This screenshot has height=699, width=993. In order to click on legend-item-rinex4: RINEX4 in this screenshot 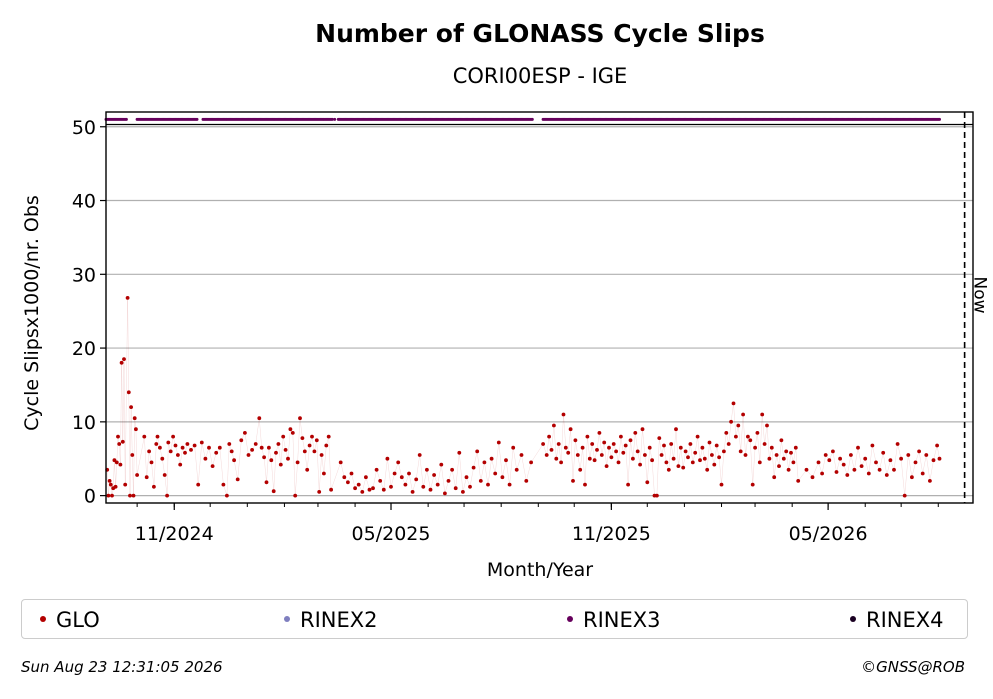, I will do `click(897, 620)`.